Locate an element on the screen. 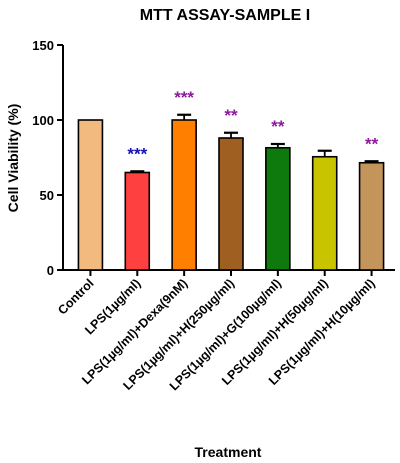  y-tick-label: 0 is located at coordinates (50, 270).